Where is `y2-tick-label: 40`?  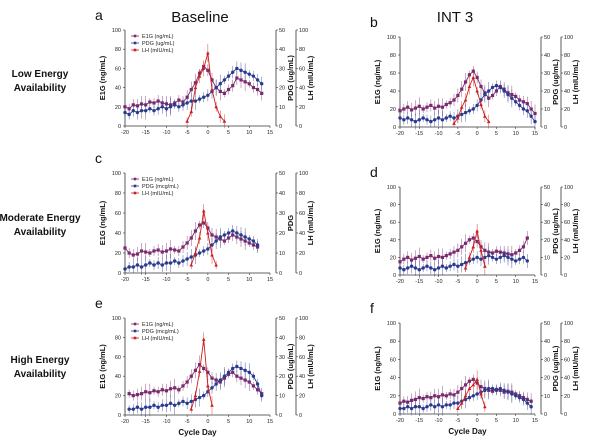
y2-tick-label: 40 is located at coordinates (282, 50).